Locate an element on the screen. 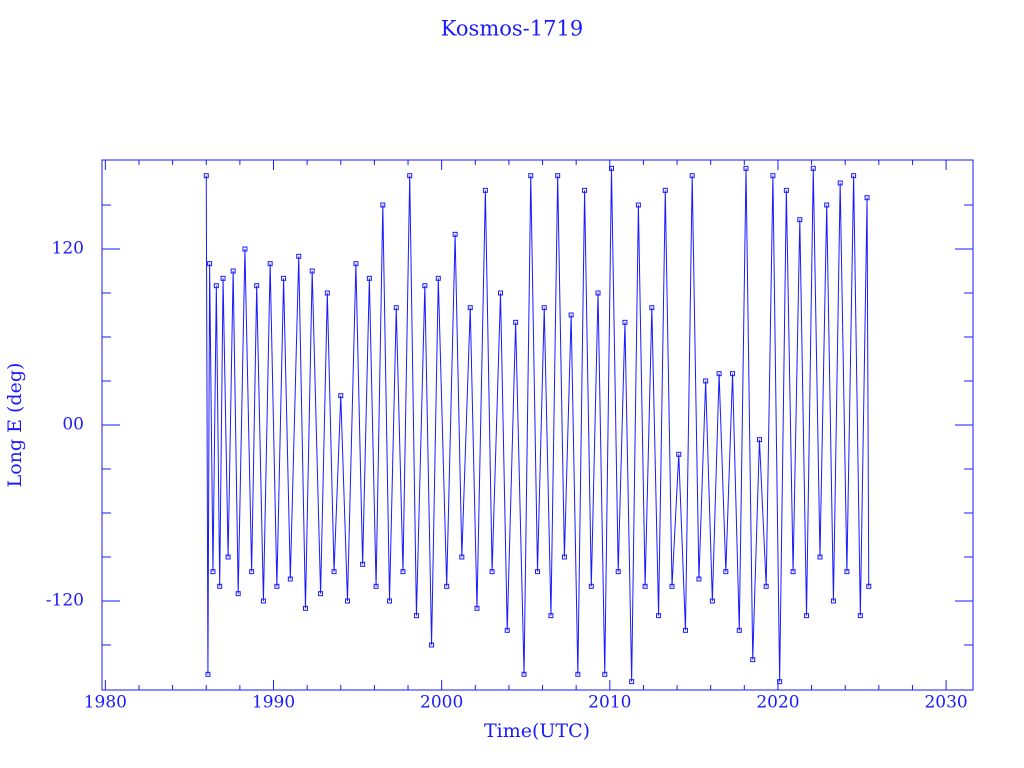 This screenshot has width=1024, height=768. x-tick-label: 2000 is located at coordinates (441, 703).